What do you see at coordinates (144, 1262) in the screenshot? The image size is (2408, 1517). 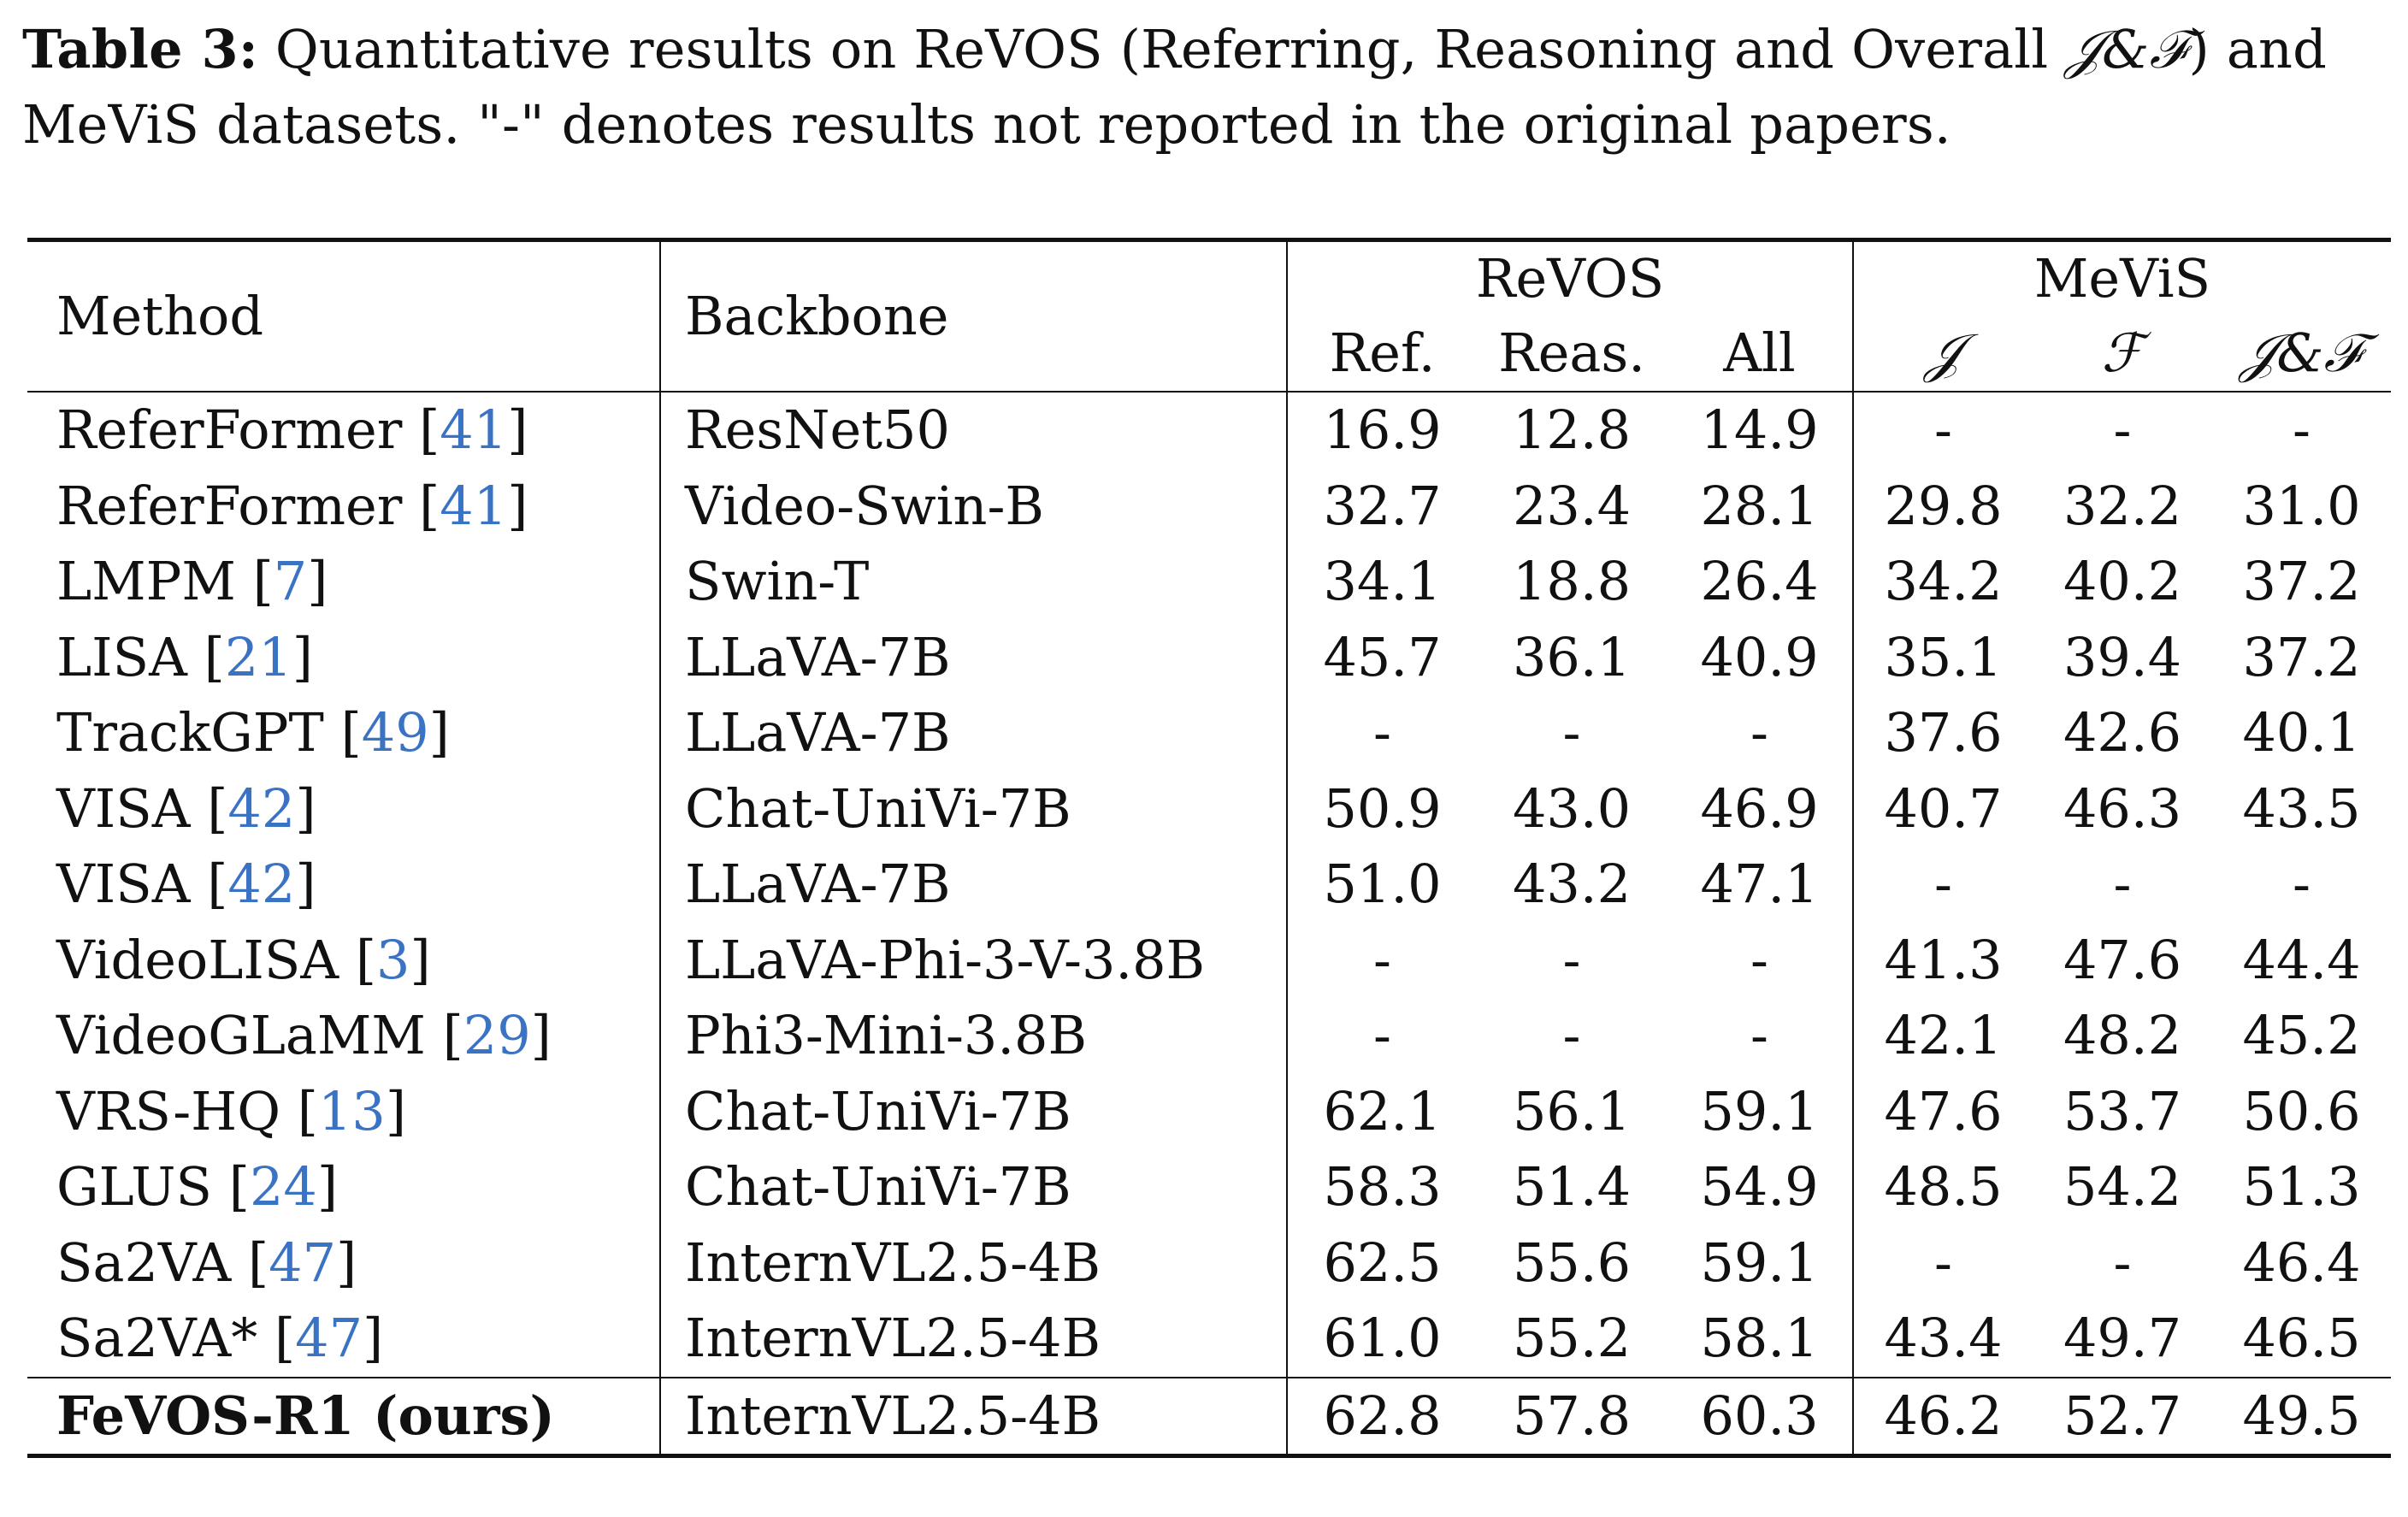 I see `method-name: Sa2VA` at bounding box center [144, 1262].